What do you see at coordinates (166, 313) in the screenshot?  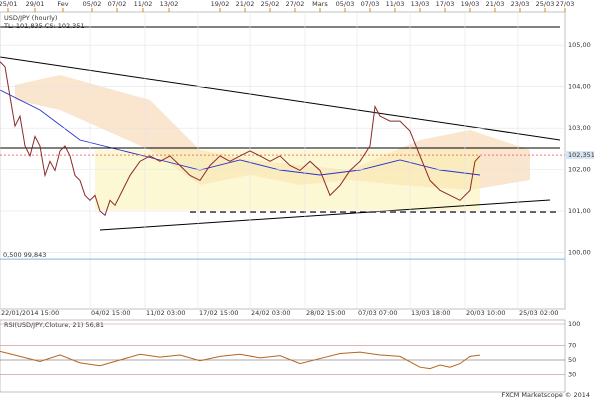 I see `x-tick-label: 11/02 03:00` at bounding box center [166, 313].